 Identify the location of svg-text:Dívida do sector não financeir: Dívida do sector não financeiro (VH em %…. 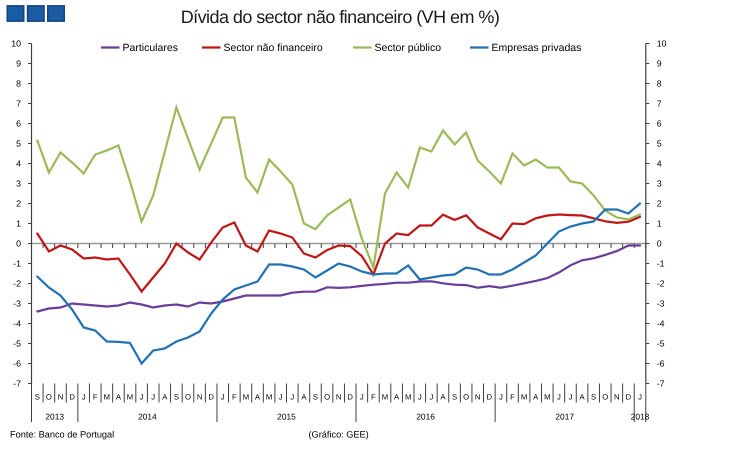
(340, 17).